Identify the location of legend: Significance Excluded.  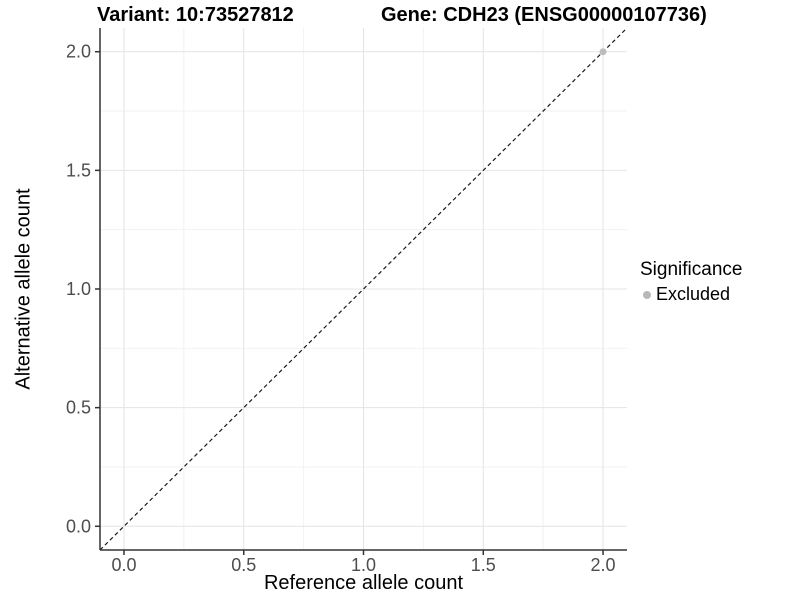
(691, 282).